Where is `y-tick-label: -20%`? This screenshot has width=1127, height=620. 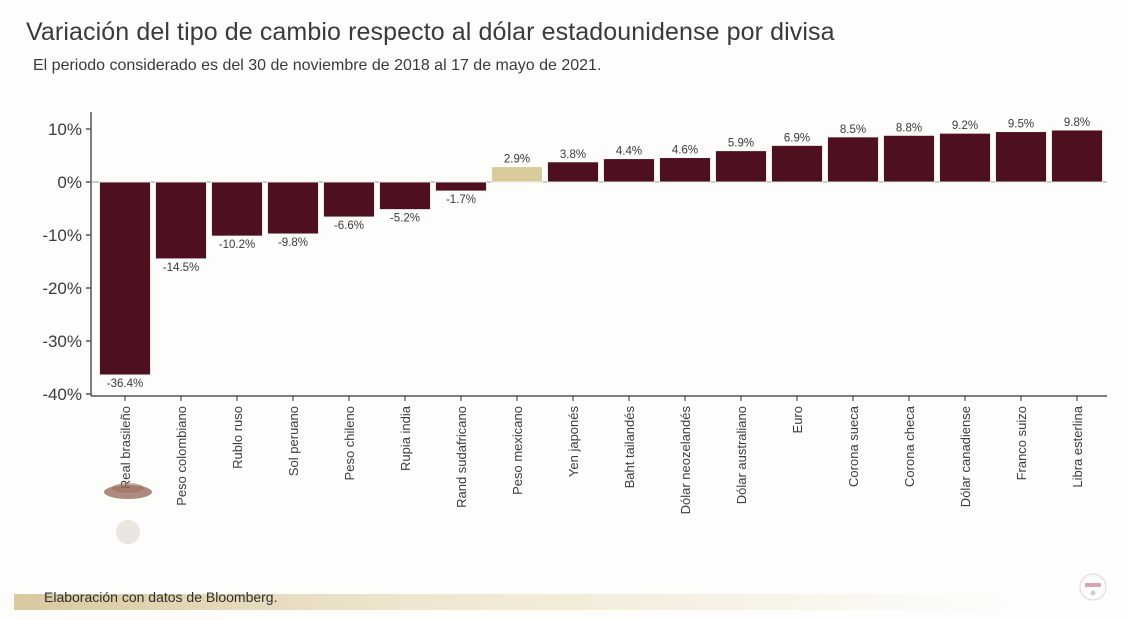
y-tick-label: -20% is located at coordinates (62, 288).